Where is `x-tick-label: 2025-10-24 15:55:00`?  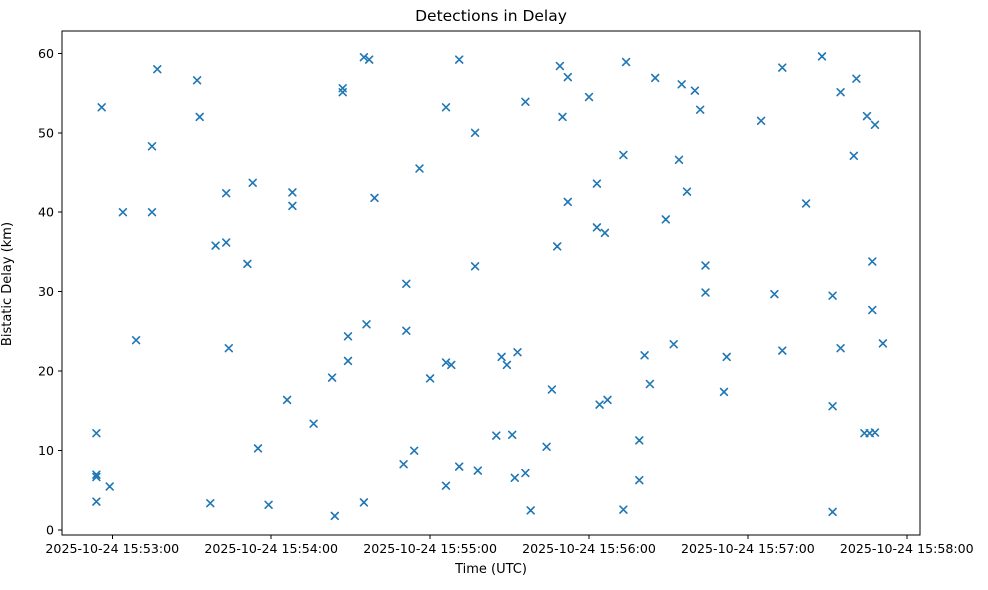
x-tick-label: 2025-10-24 15:55:00 is located at coordinates (430, 548).